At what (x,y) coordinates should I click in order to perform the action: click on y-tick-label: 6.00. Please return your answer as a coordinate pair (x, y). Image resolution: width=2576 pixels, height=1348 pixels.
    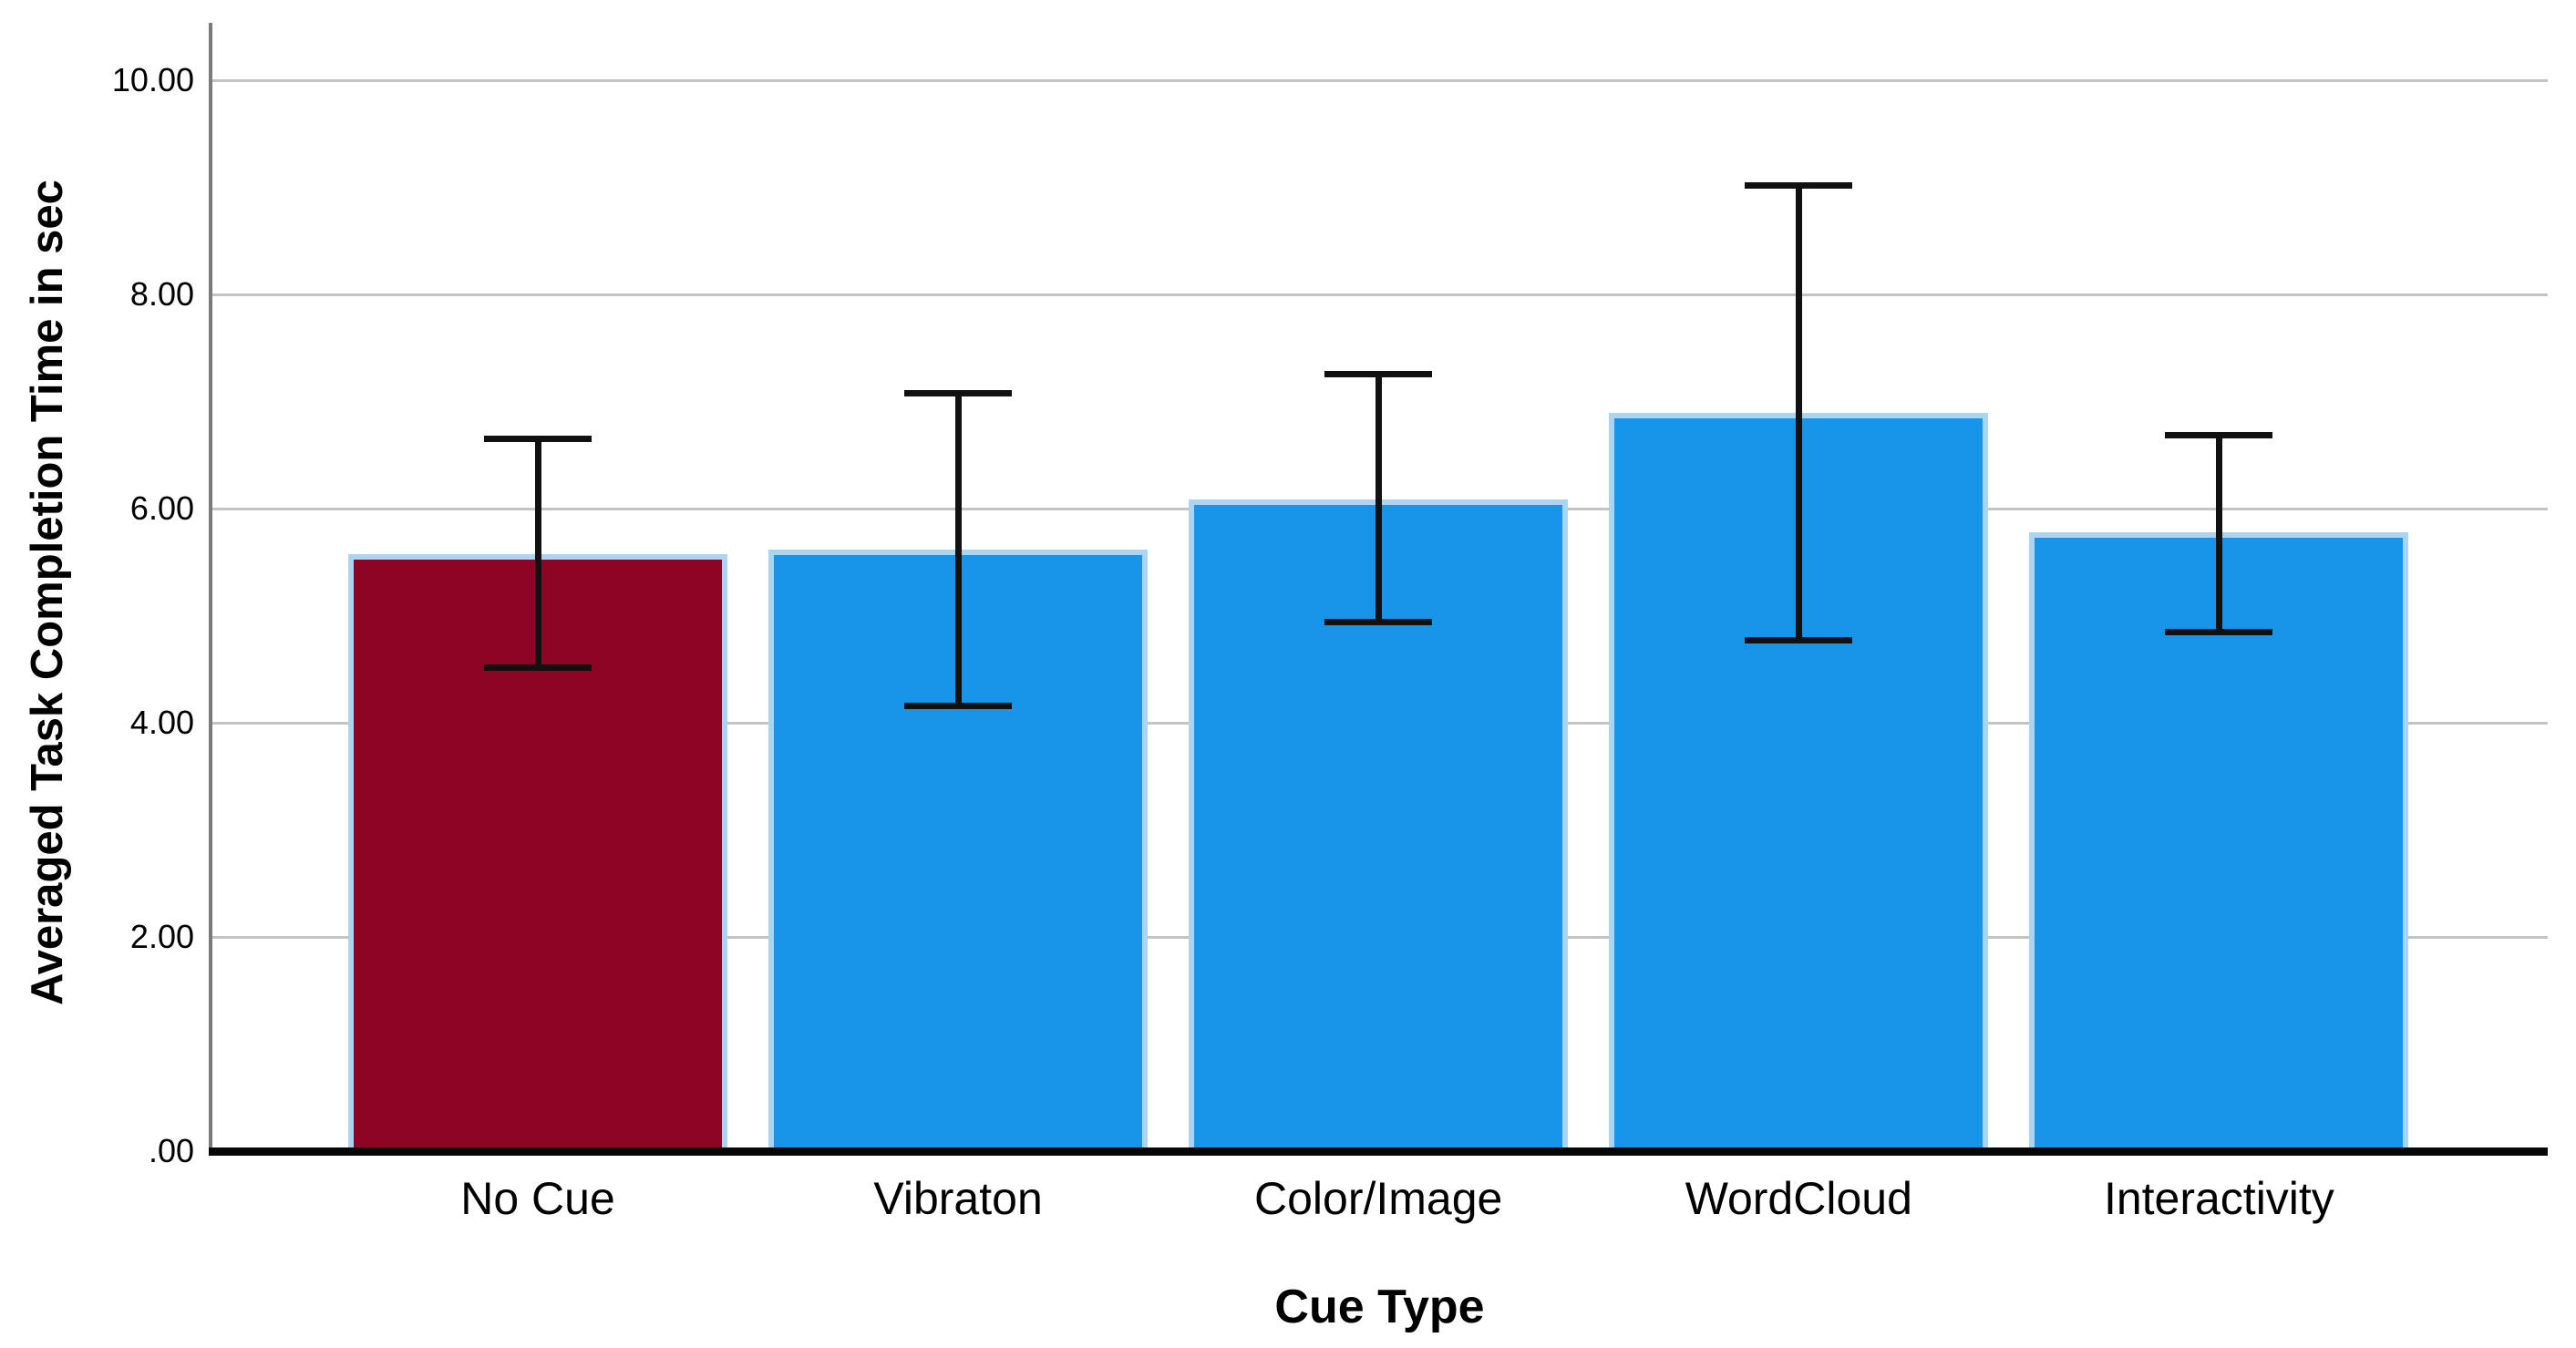
    Looking at the image, I should click on (161, 509).